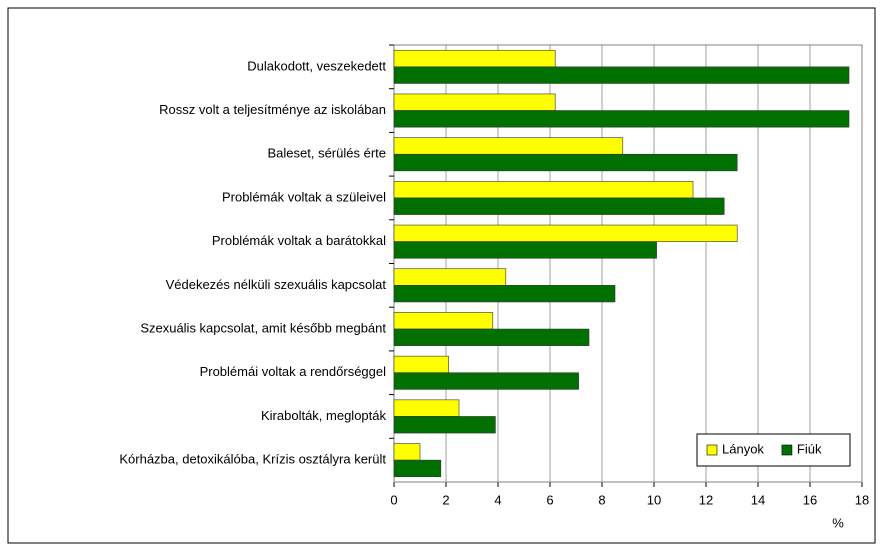 Image resolution: width=883 pixels, height=551 pixels. What do you see at coordinates (324, 415) in the screenshot?
I see `y-tick-label: Kirabolták, meglopták` at bounding box center [324, 415].